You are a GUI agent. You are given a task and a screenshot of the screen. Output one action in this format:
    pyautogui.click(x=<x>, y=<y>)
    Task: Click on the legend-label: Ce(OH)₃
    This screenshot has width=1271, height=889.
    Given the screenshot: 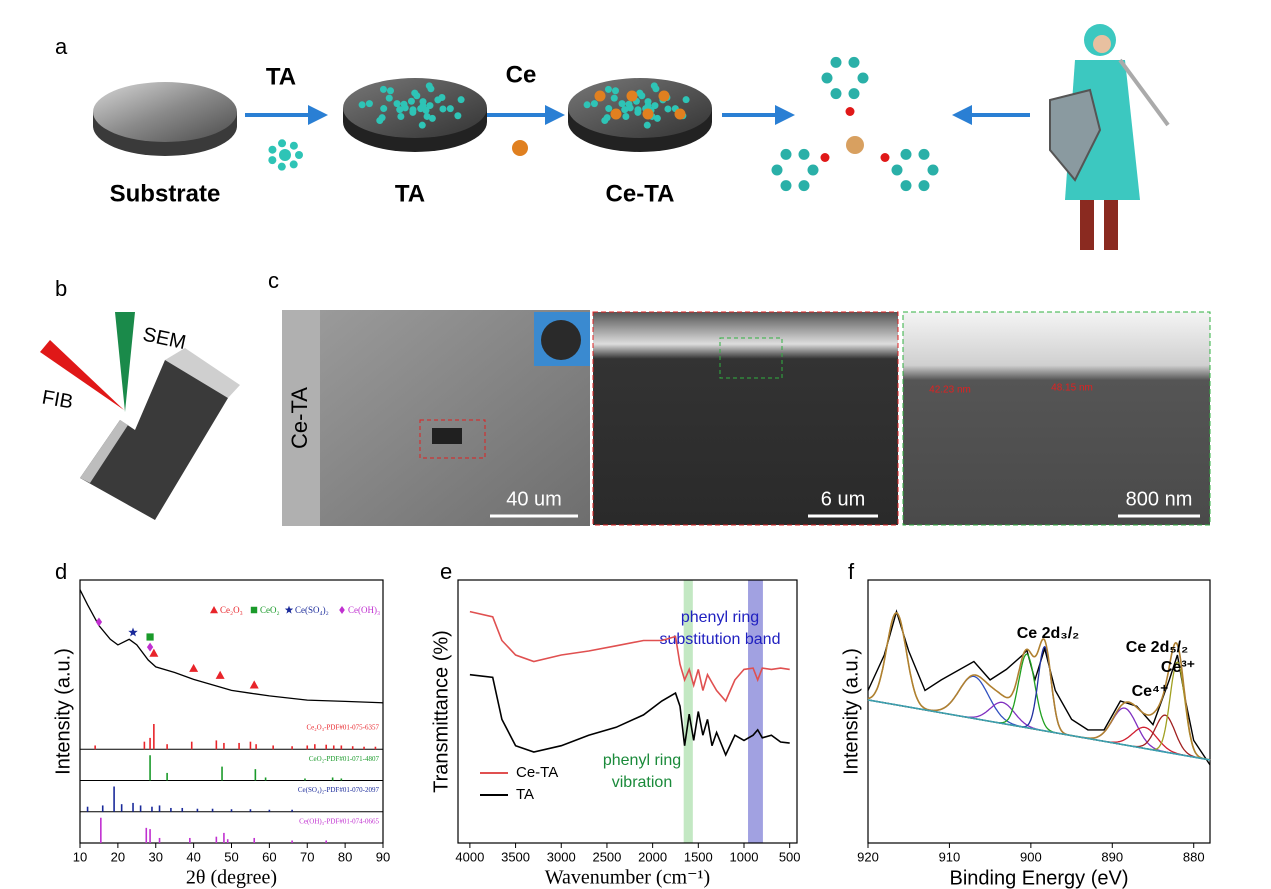 What is the action you would take?
    pyautogui.click(x=364, y=610)
    